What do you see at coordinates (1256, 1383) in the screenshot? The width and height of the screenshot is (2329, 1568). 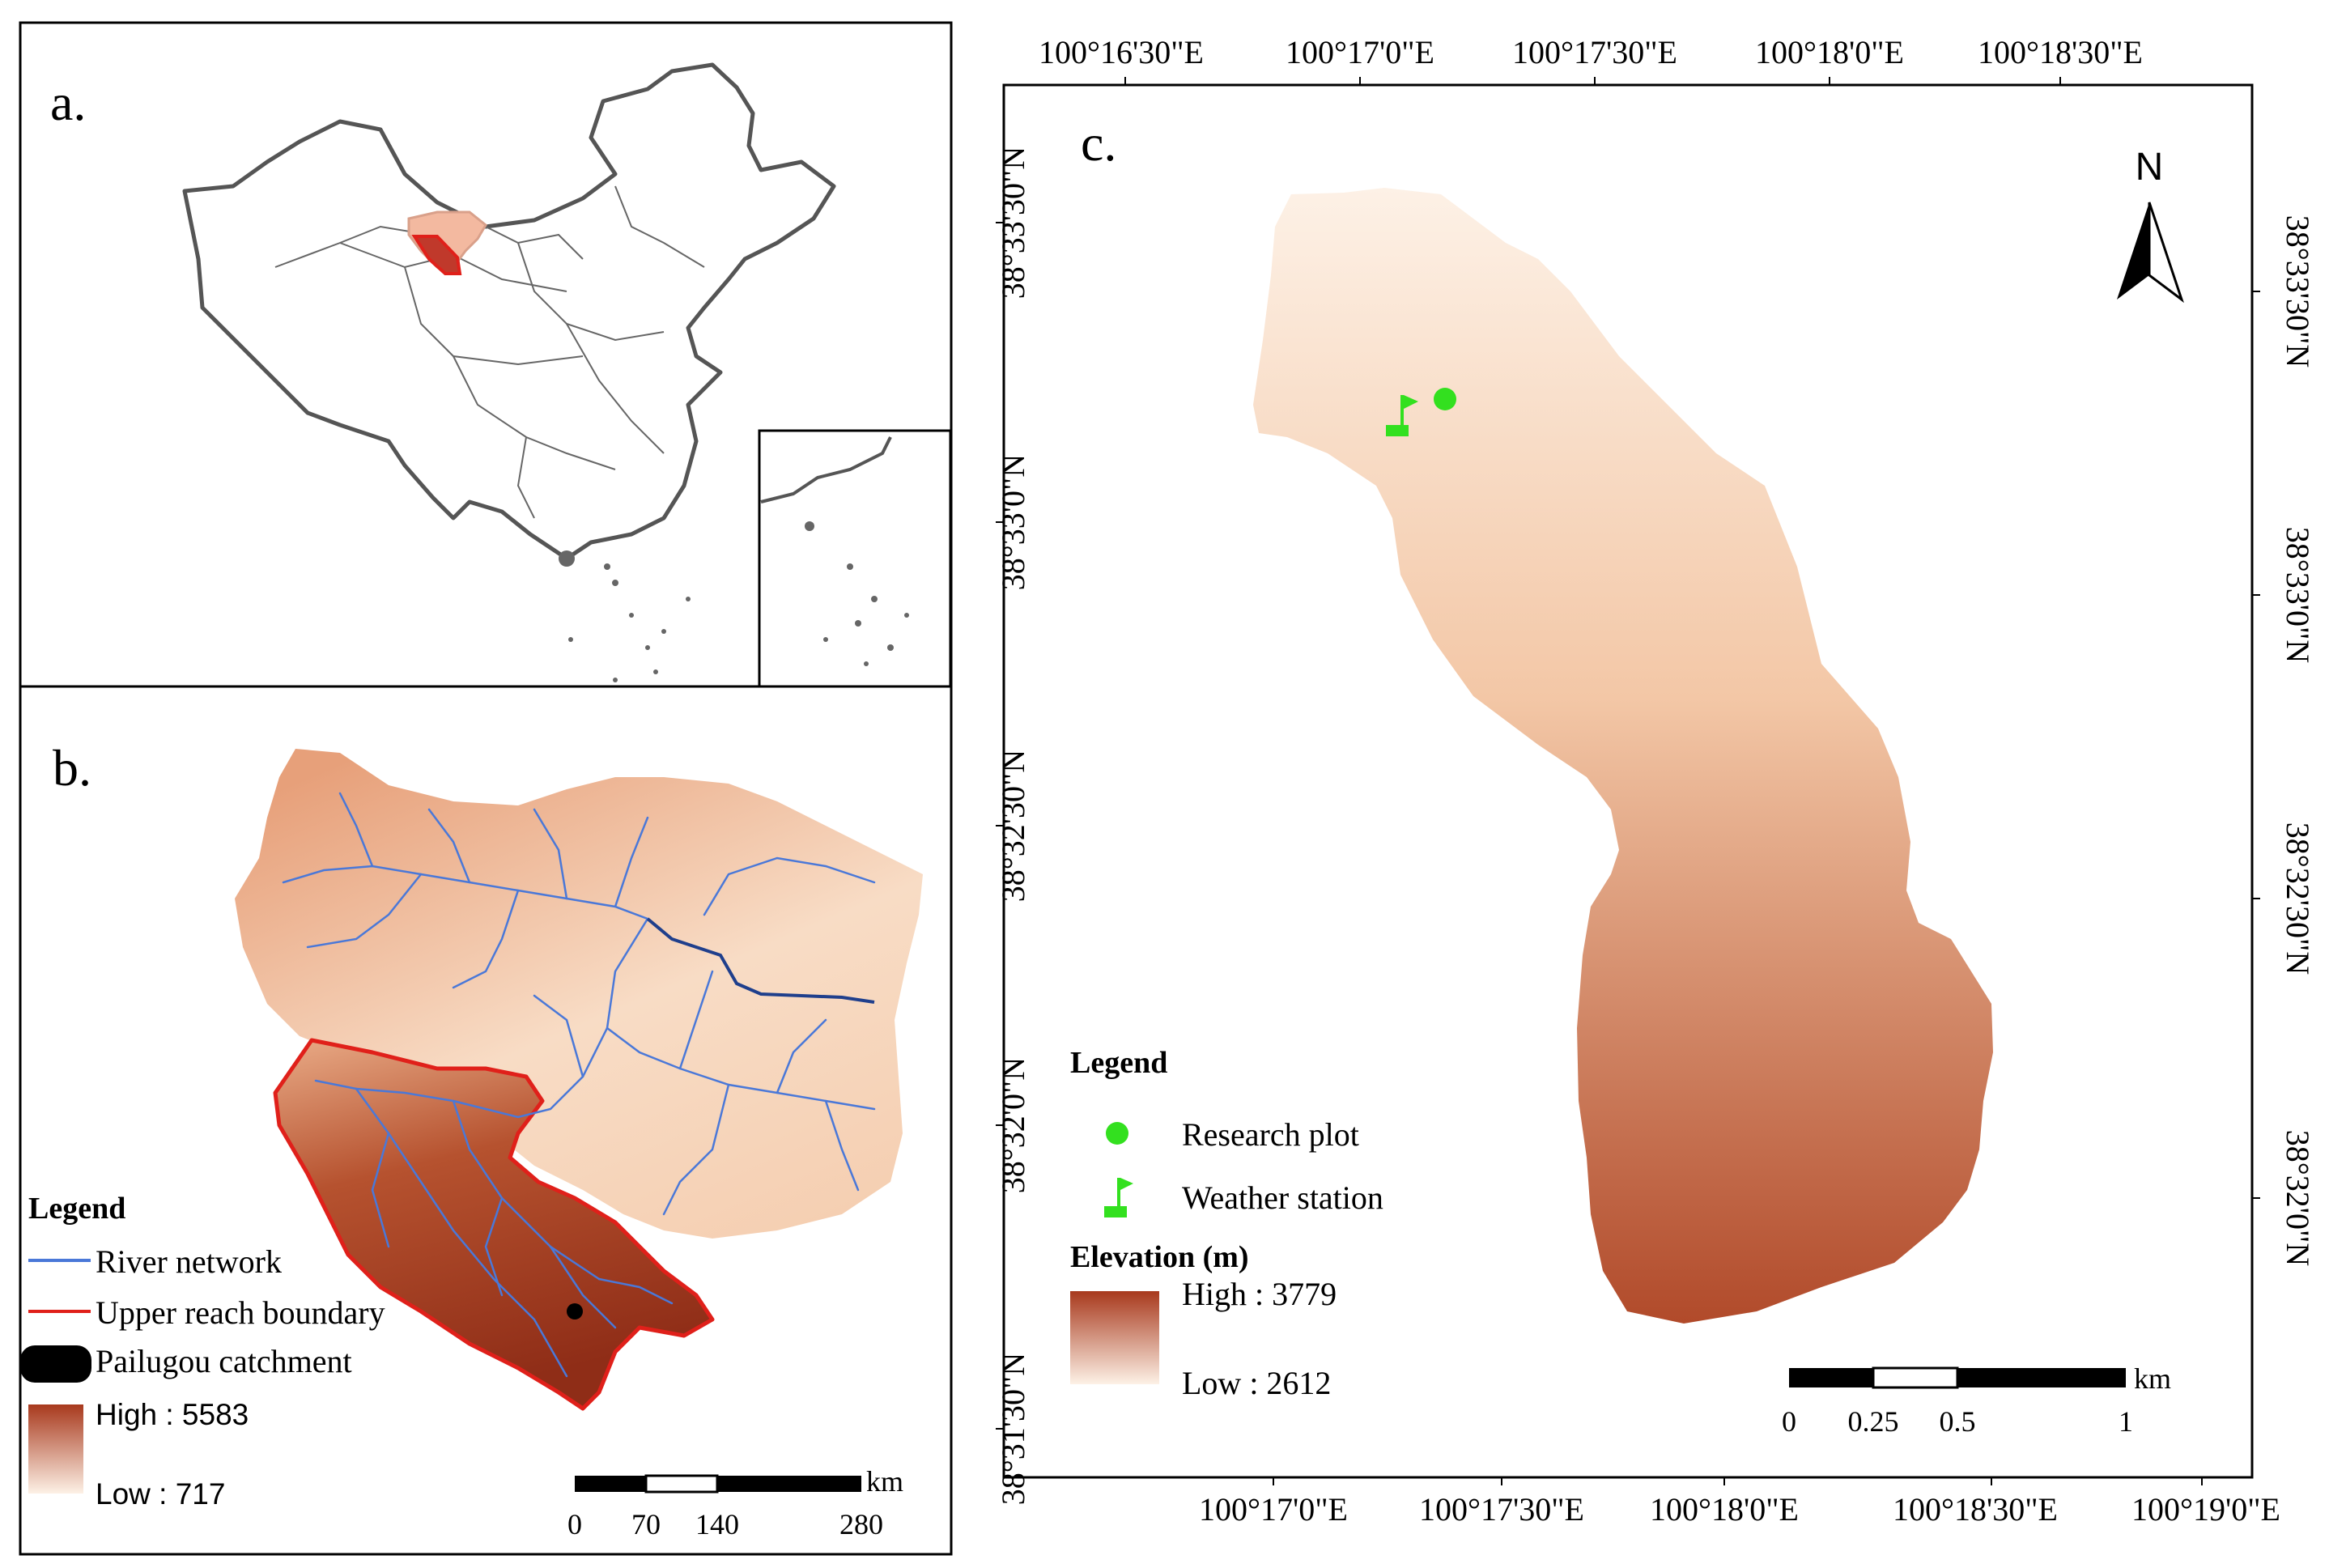 I see `dem-low-c: Low : 2612` at bounding box center [1256, 1383].